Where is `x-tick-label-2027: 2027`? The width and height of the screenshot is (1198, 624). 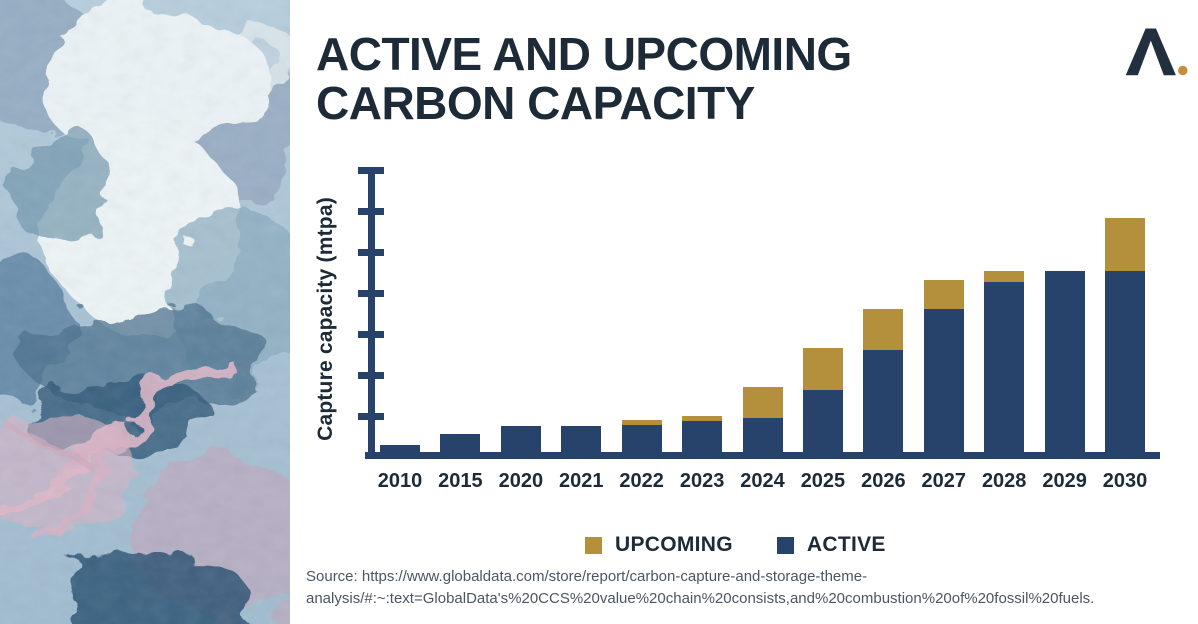
x-tick-label-2027: 2027 is located at coordinates (944, 481).